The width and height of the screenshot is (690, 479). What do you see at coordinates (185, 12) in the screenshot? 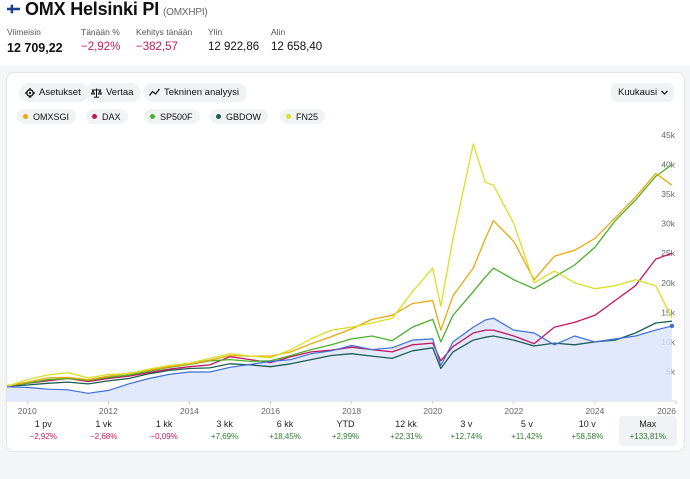
I see `index-ticker: (OMXHPI)` at bounding box center [185, 12].